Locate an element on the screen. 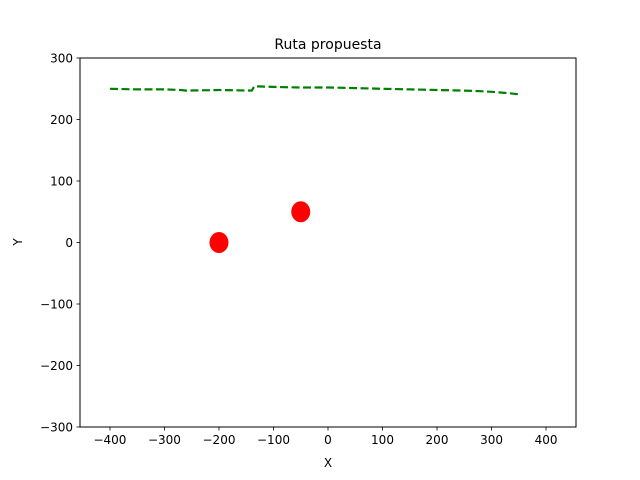 The image size is (640, 480). y-tick-label: 100 is located at coordinates (61, 182).